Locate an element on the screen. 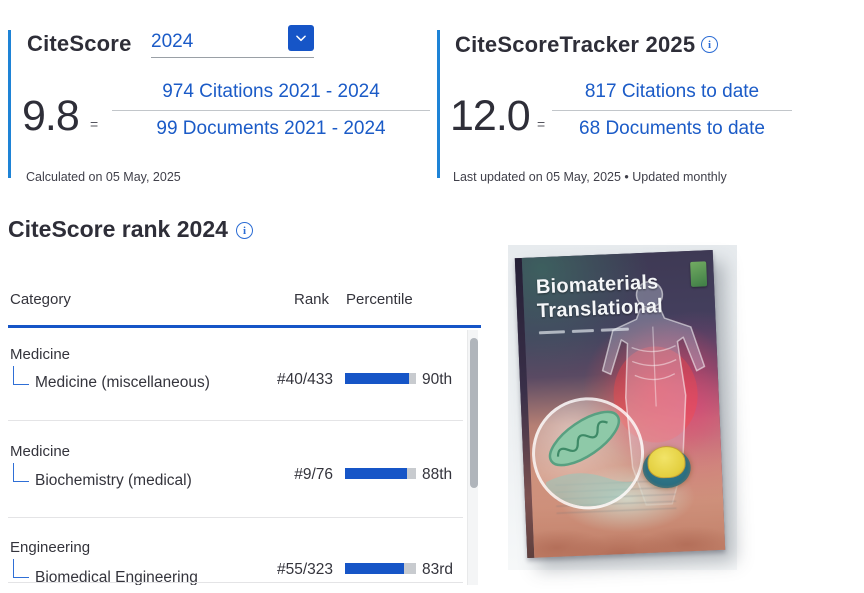  citescore-value: 9.8 is located at coordinates (51, 116).